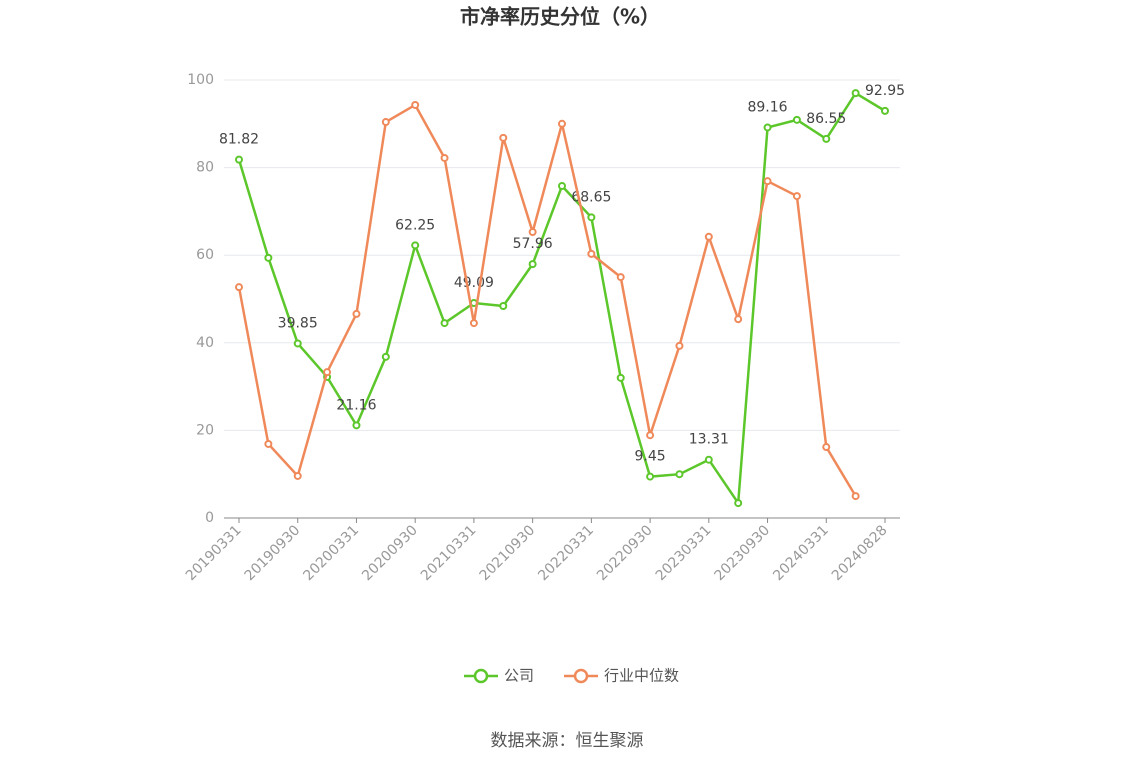 The height and width of the screenshot is (766, 1134). Describe the element at coordinates (209, 518) in the screenshot. I see `y-tick-label: 0` at that location.